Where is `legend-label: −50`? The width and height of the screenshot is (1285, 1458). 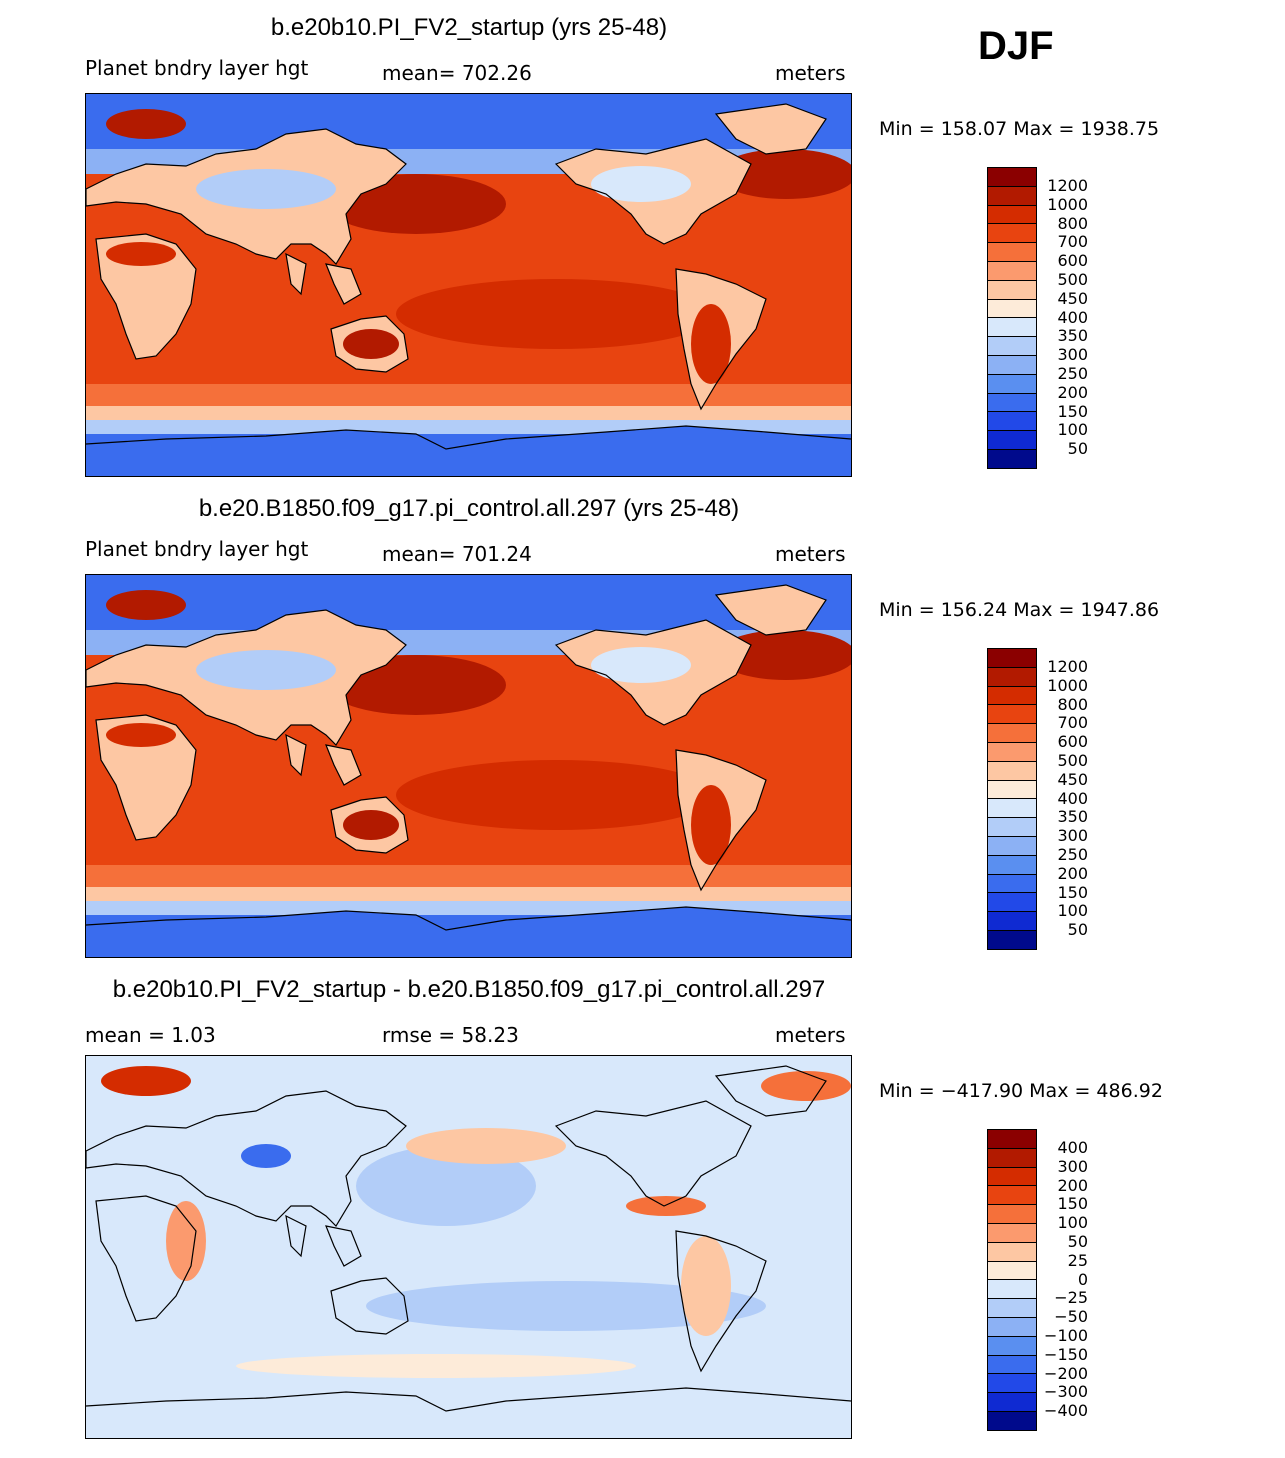
legend-label: −50 is located at coordinates (1071, 1317).